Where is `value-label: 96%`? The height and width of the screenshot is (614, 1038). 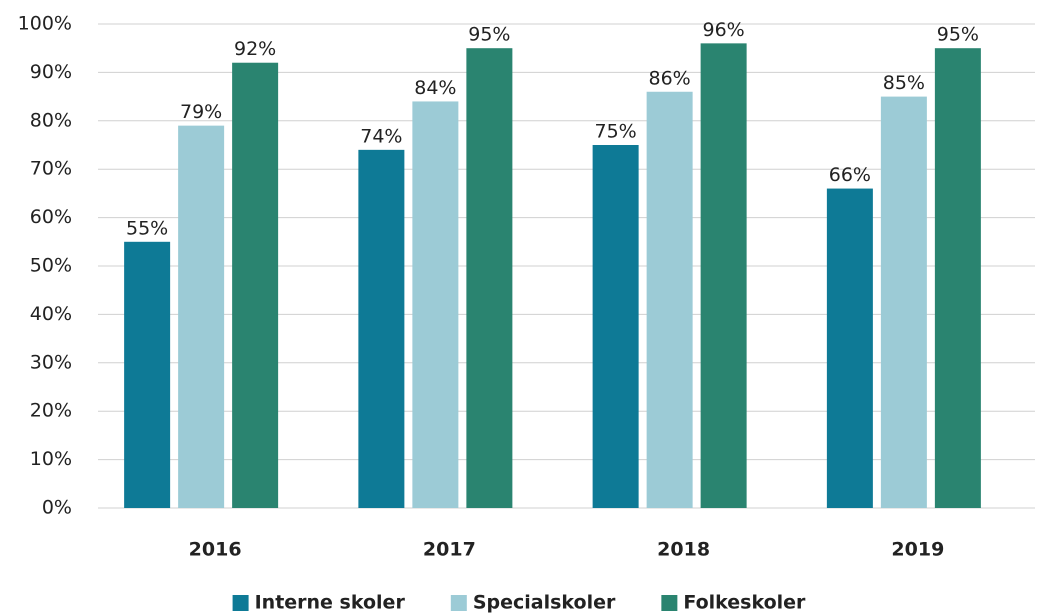 value-label: 96% is located at coordinates (724, 30).